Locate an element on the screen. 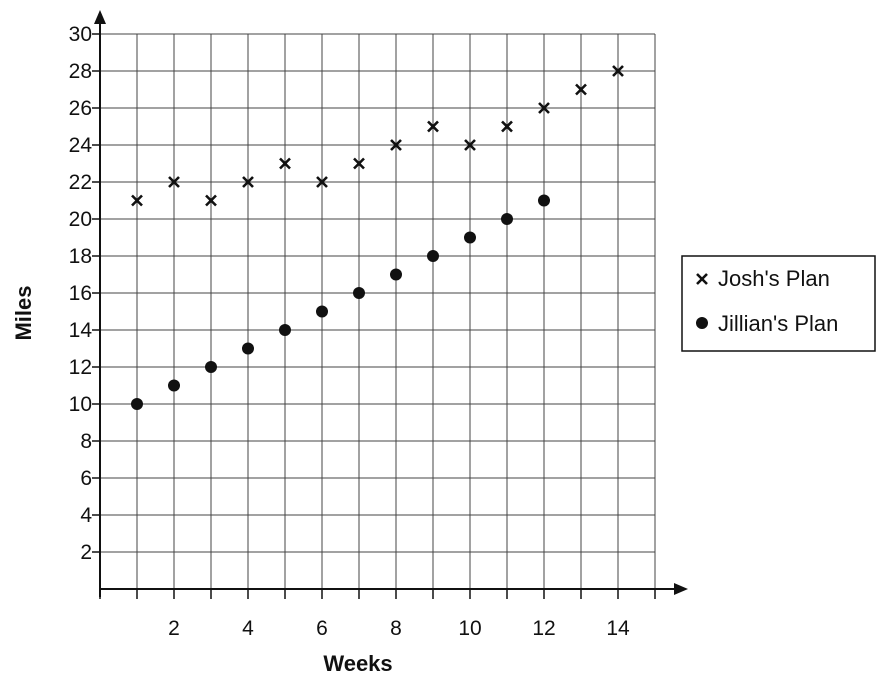 The height and width of the screenshot is (677, 878). legend-label-josh: Josh's Plan is located at coordinates (774, 278).